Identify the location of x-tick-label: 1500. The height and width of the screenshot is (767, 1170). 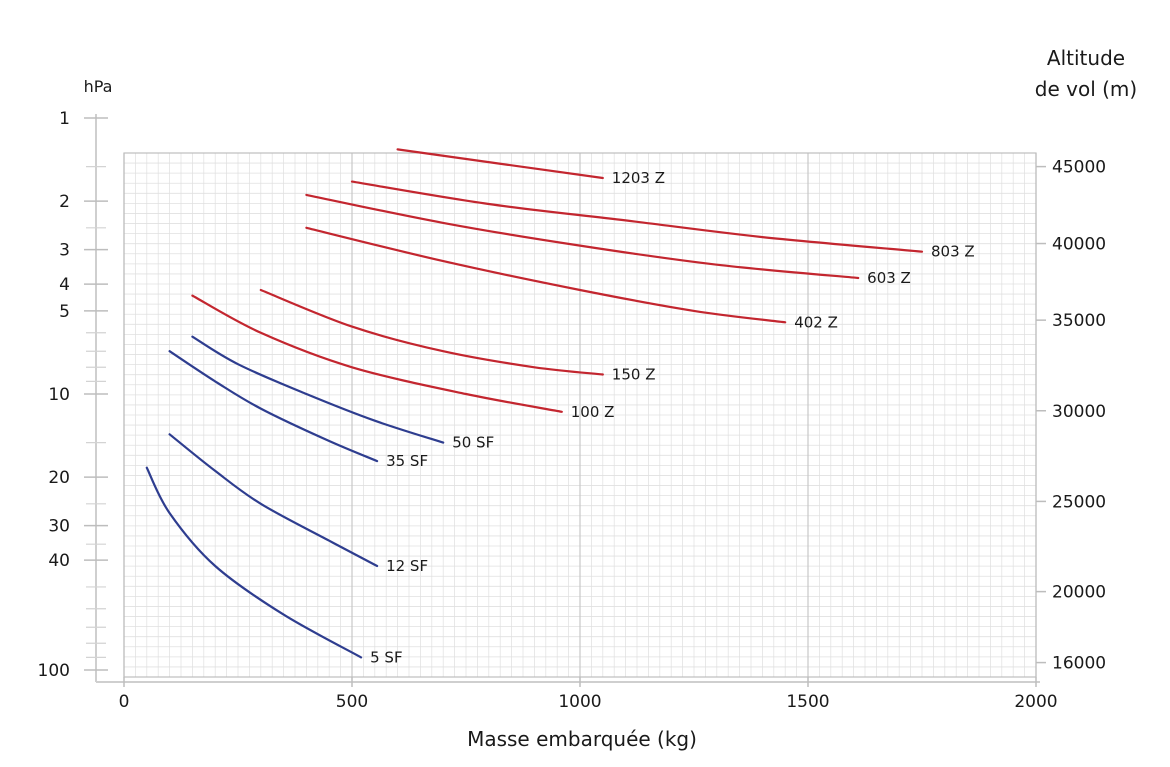
(807, 702).